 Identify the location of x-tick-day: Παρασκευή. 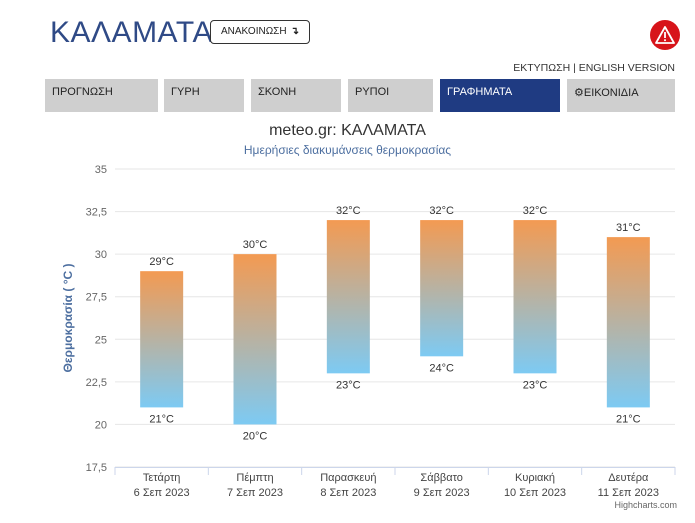
(348, 478).